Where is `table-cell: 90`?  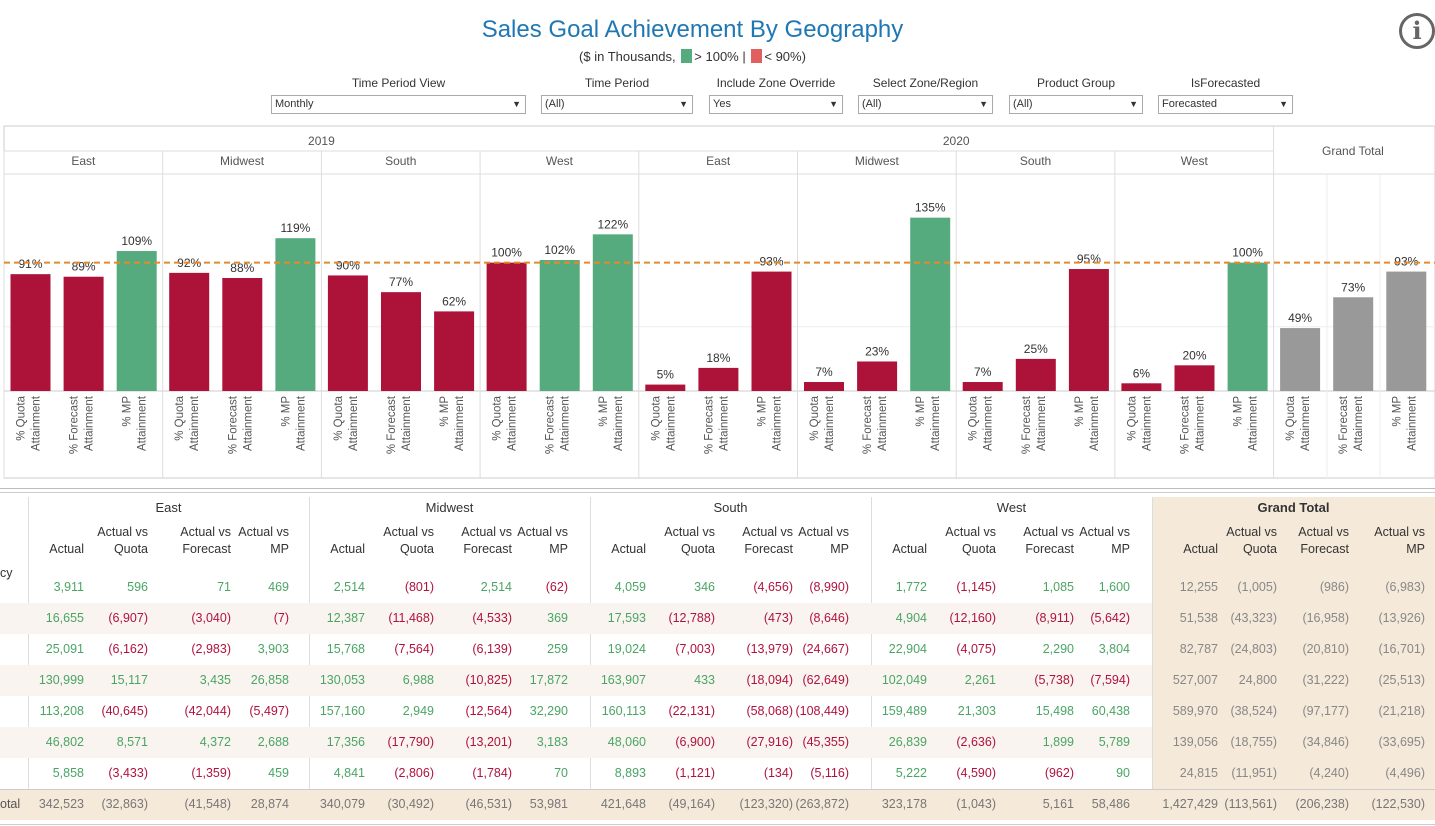
table-cell: 90 is located at coordinates (1084, 773).